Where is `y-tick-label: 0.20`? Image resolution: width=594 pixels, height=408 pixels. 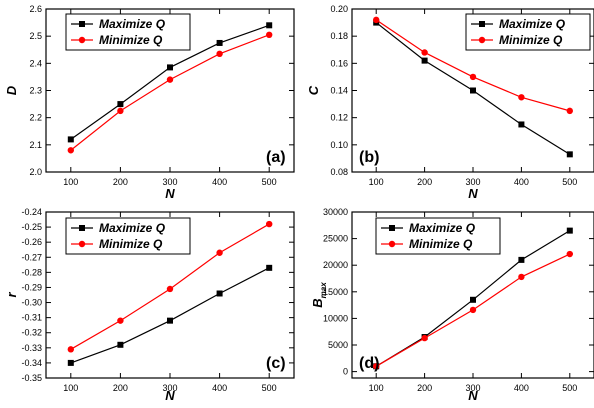 y-tick-label: 0.20 is located at coordinates (339, 9).